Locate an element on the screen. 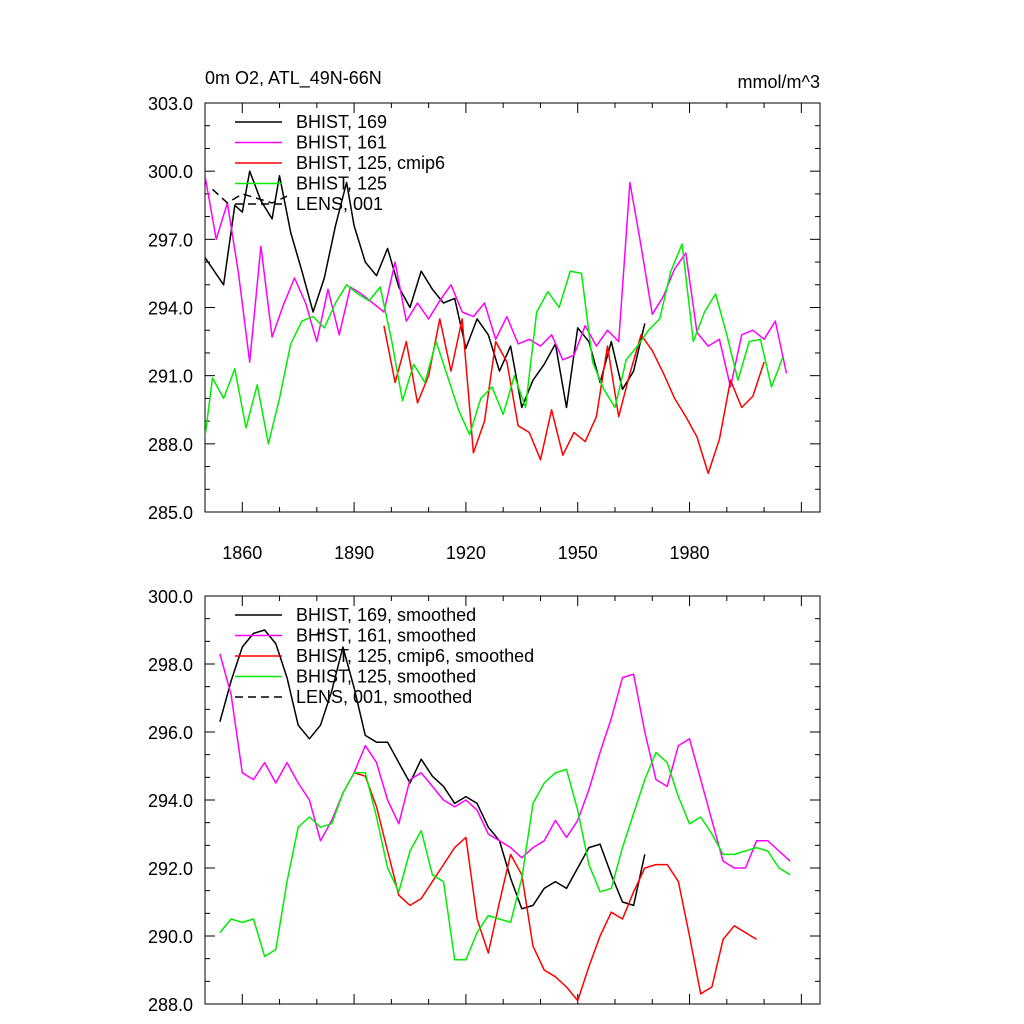 The height and width of the screenshot is (1024, 1024). legend-label: BHIST, 125, cmip6 is located at coordinates (370, 163).